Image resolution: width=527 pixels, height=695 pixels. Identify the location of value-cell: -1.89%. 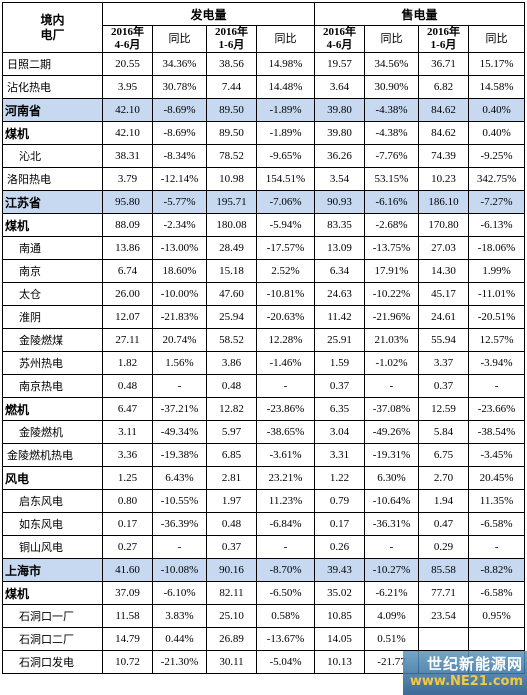
(285, 133).